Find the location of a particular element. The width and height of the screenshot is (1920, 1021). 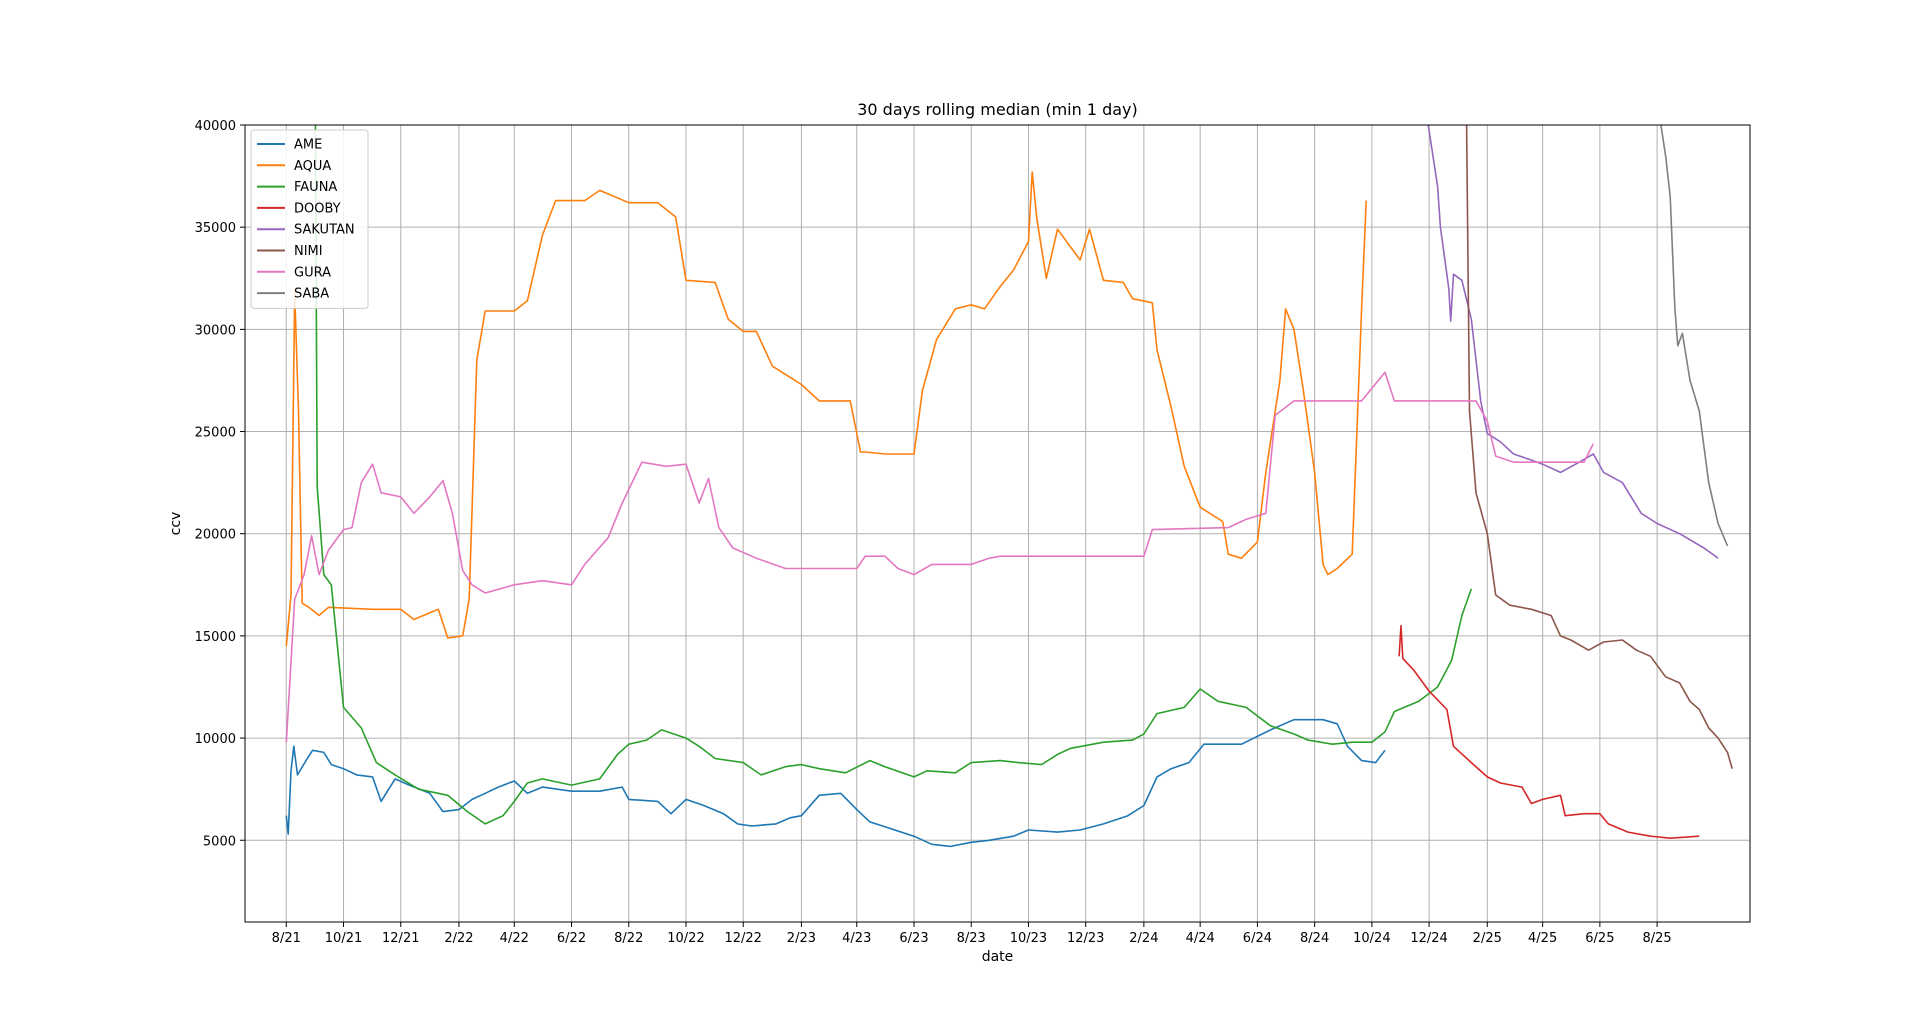

x-tick-label: 2/23 is located at coordinates (801, 938).